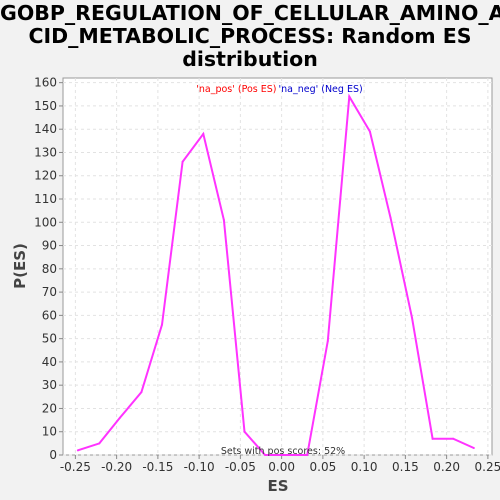  Describe the element at coordinates (49, 339) in the screenshot. I see `y-tick-label: 50` at that location.